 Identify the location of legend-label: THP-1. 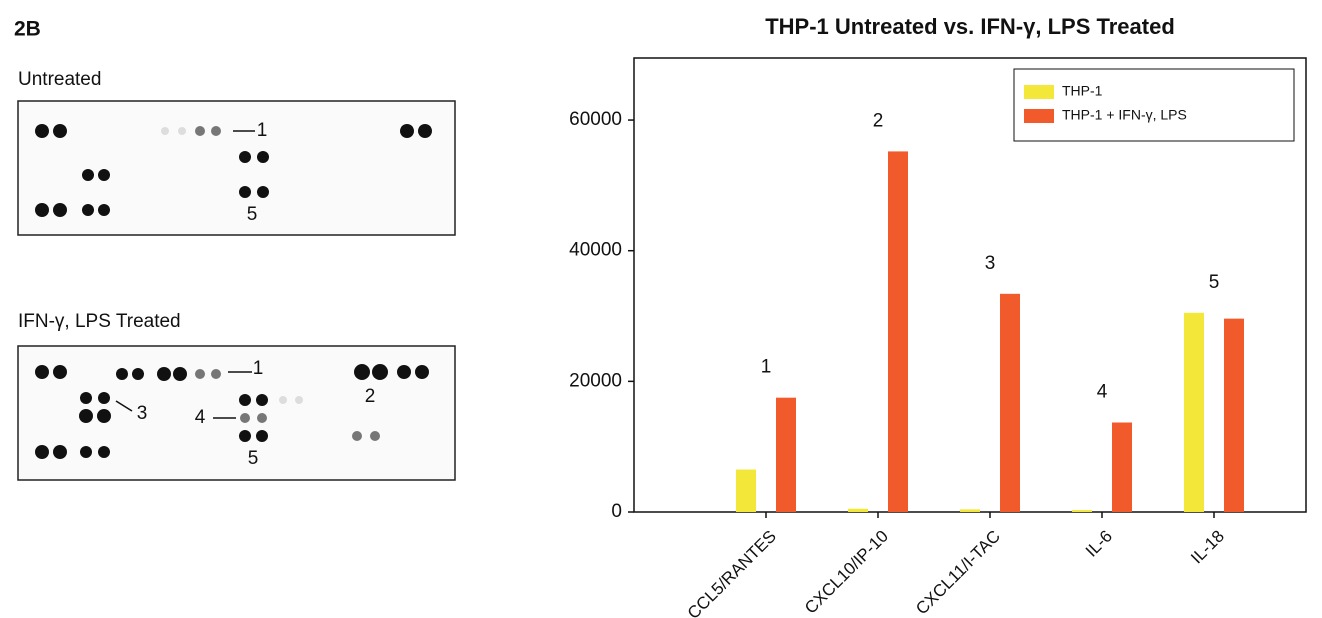
(1082, 91).